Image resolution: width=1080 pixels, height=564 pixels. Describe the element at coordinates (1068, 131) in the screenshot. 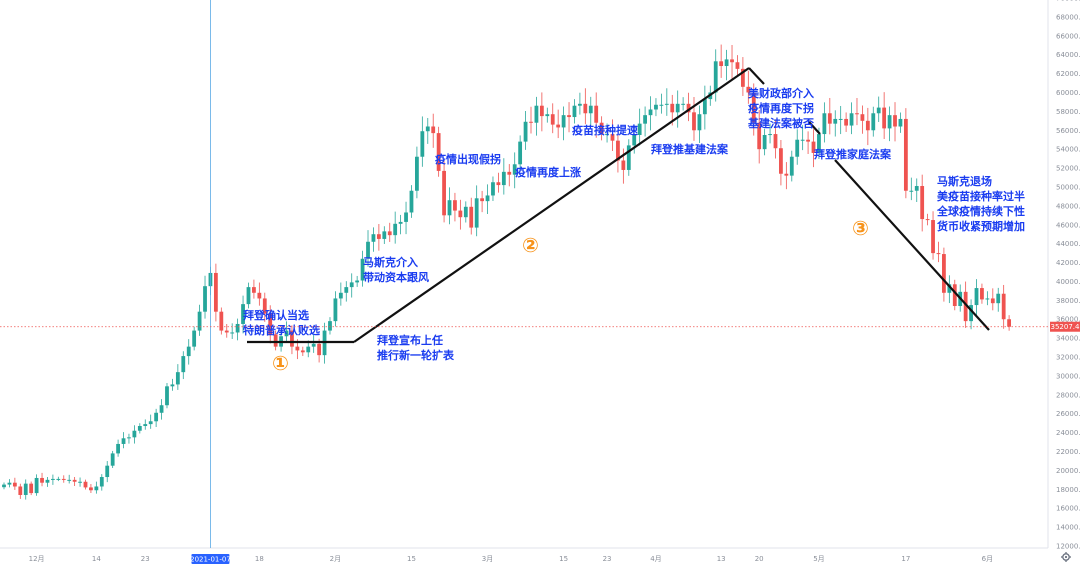

I see `y-tick-label: 56000.0` at that location.